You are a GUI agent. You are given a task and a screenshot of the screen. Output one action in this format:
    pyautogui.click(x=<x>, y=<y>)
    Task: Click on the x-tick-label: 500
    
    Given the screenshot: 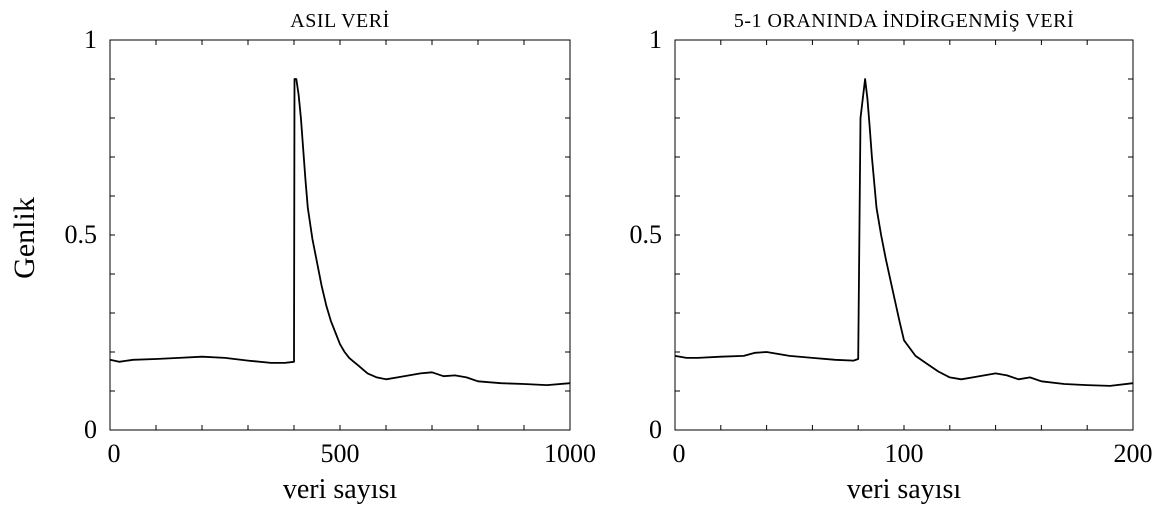 What is the action you would take?
    pyautogui.click(x=340, y=453)
    